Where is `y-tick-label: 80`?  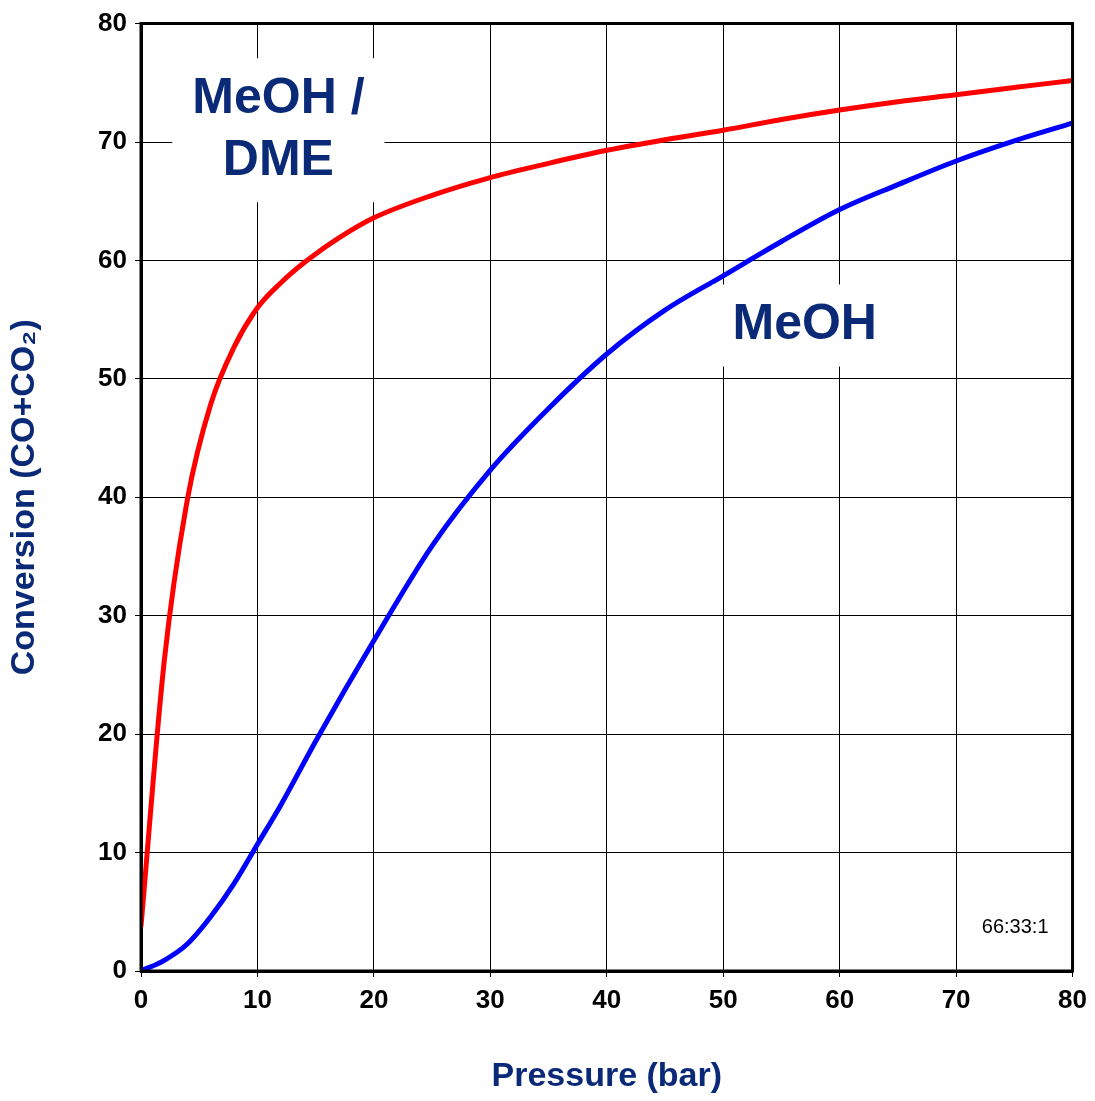
y-tick-label: 80 is located at coordinates (112, 21).